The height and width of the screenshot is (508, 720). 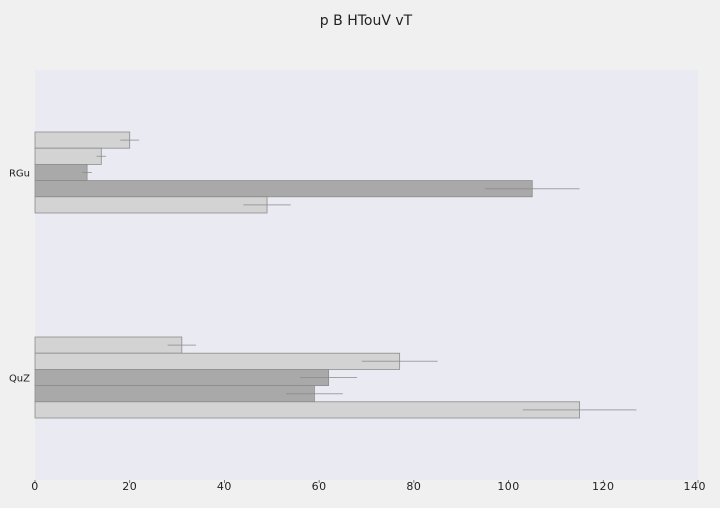 What do you see at coordinates (19, 277) in the screenshot?
I see `y-axis-ticks: RGu QuZ` at bounding box center [19, 277].